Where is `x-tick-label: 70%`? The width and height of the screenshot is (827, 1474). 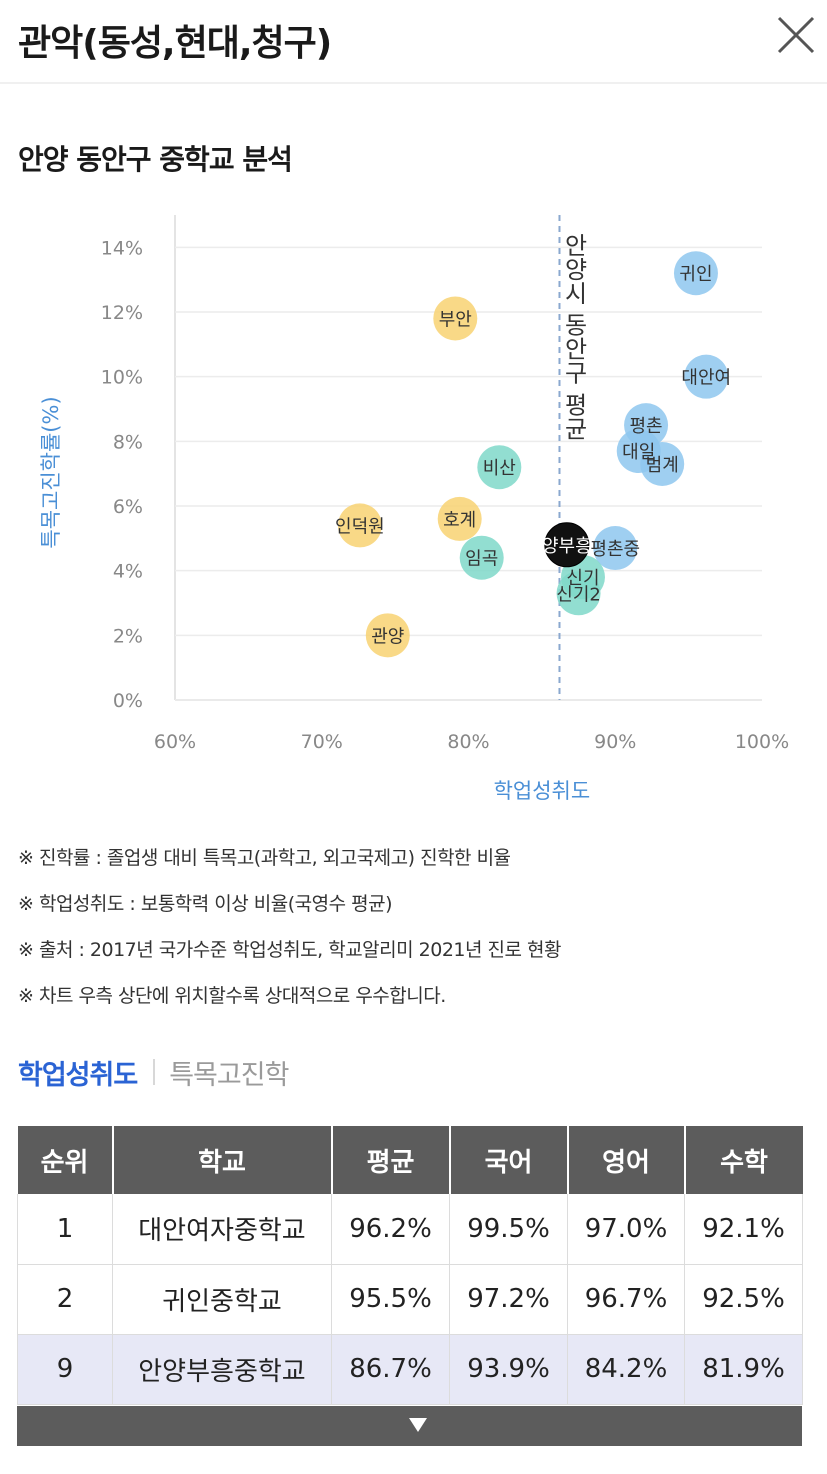 x-tick-label: 70% is located at coordinates (322, 742).